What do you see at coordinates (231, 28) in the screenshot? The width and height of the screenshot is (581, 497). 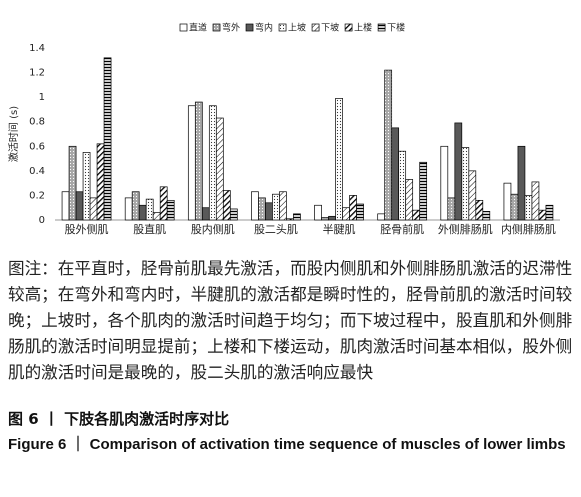 I see `legend-label: 弯外` at bounding box center [231, 28].